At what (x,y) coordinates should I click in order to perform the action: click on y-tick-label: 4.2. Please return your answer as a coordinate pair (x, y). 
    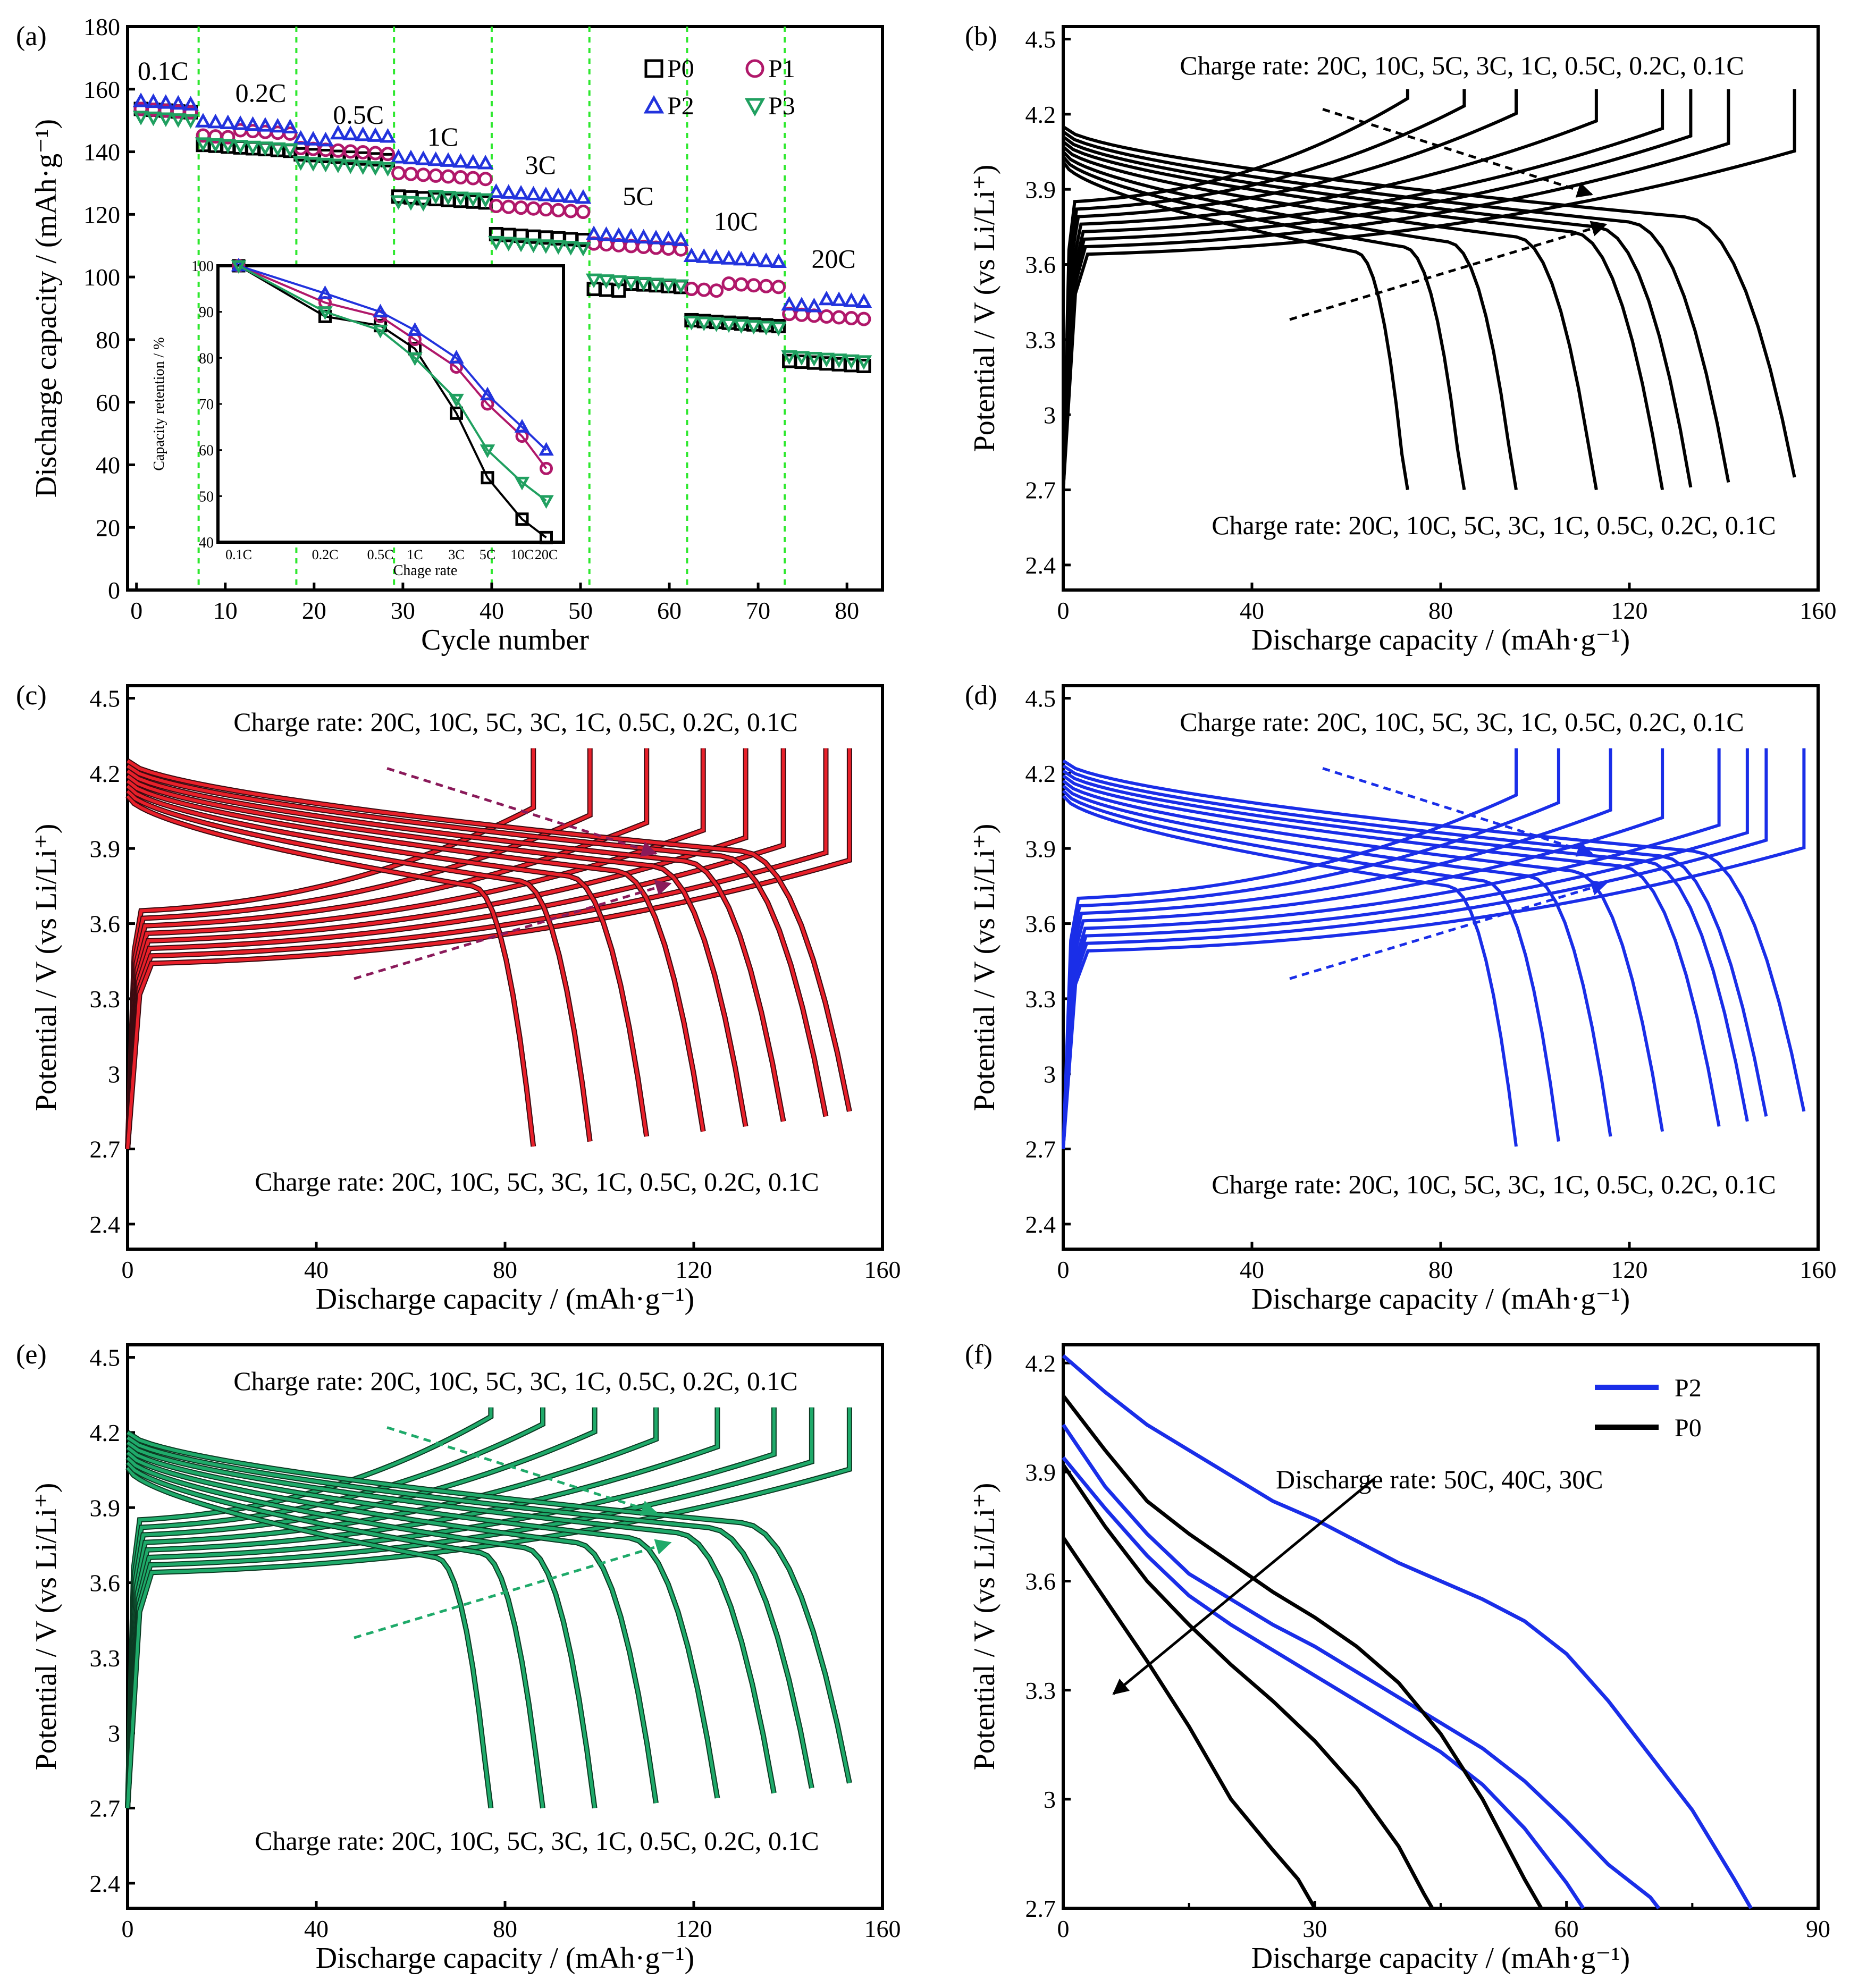
    Looking at the image, I should click on (106, 1432).